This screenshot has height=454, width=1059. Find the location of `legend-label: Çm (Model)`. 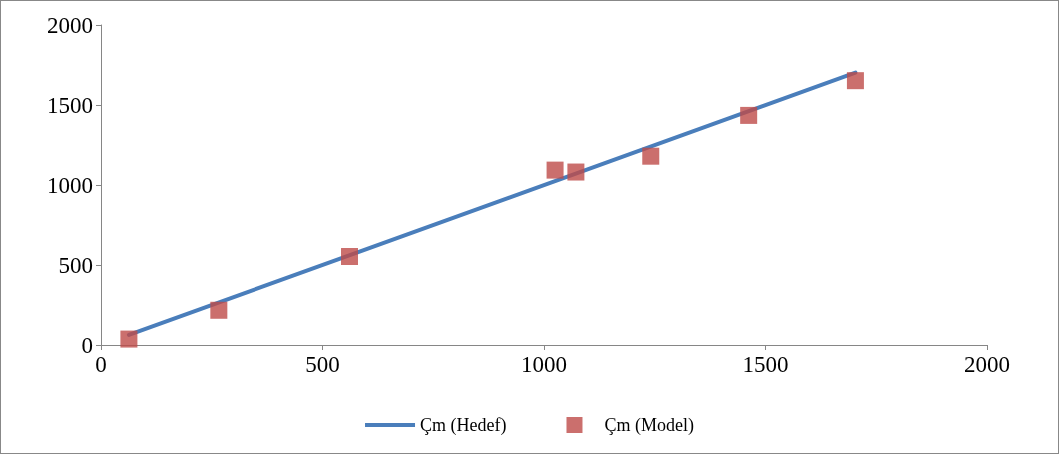

legend-label: Çm (Model) is located at coordinates (649, 425).